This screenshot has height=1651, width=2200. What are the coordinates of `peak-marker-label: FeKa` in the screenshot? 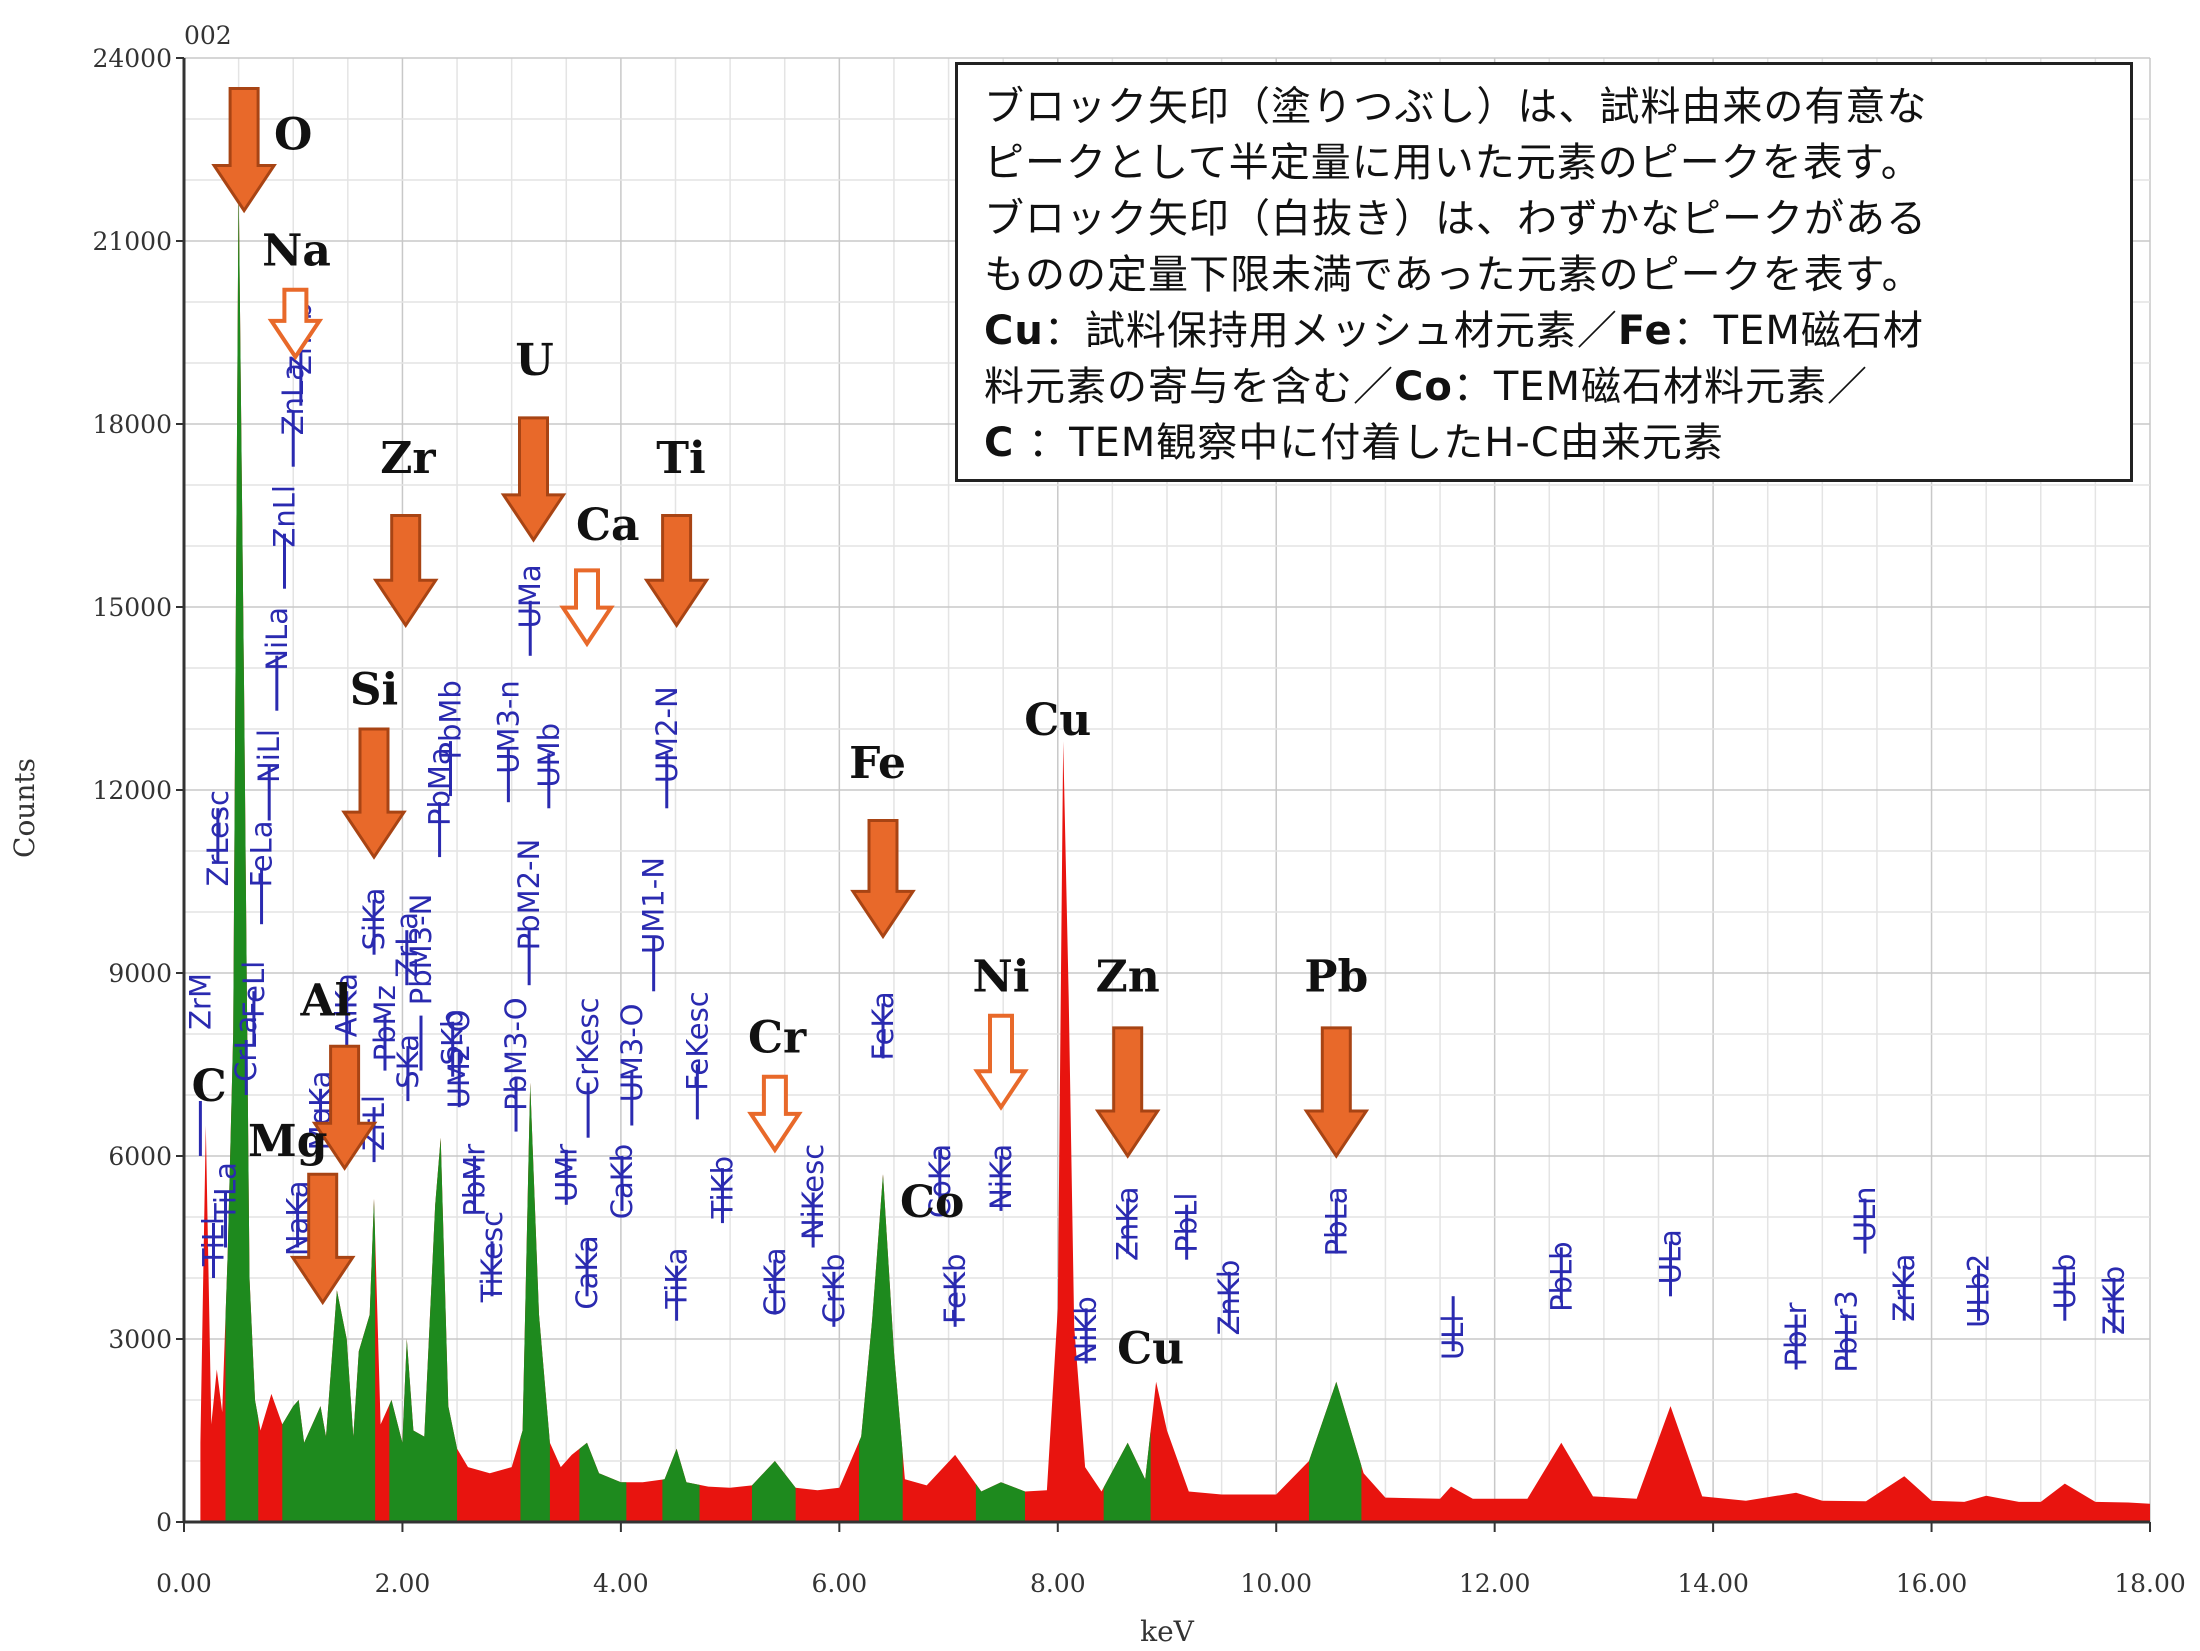 It's located at (883, 1025).